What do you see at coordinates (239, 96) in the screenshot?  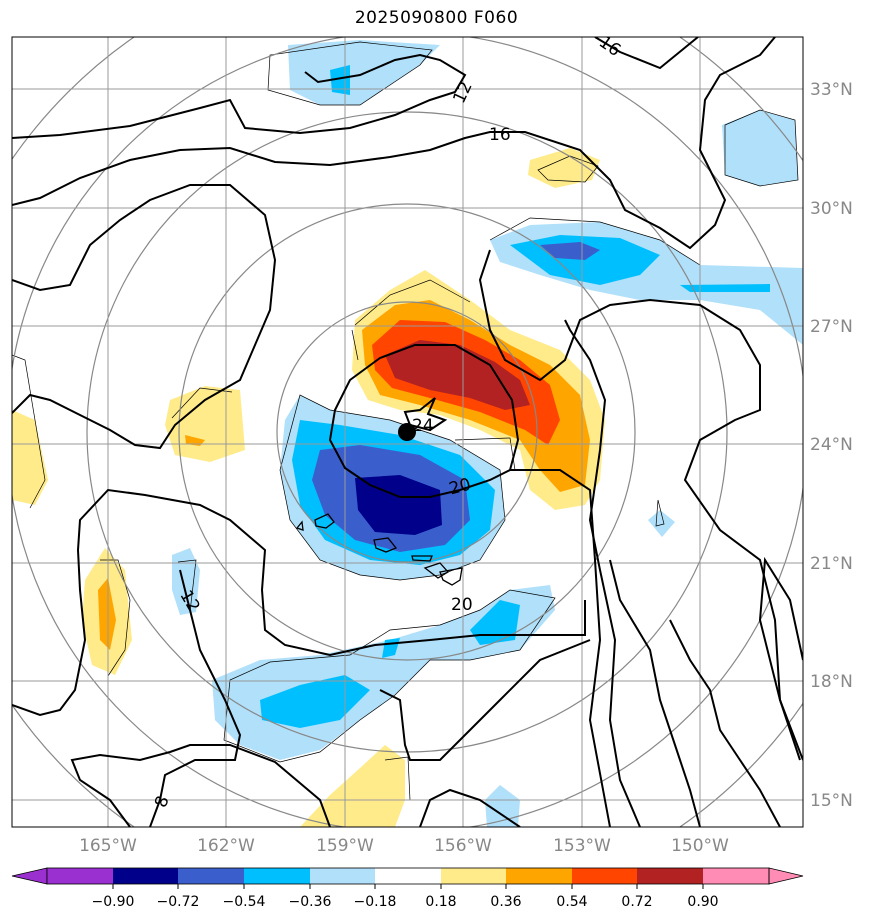 I see `contour-12-north` at bounding box center [239, 96].